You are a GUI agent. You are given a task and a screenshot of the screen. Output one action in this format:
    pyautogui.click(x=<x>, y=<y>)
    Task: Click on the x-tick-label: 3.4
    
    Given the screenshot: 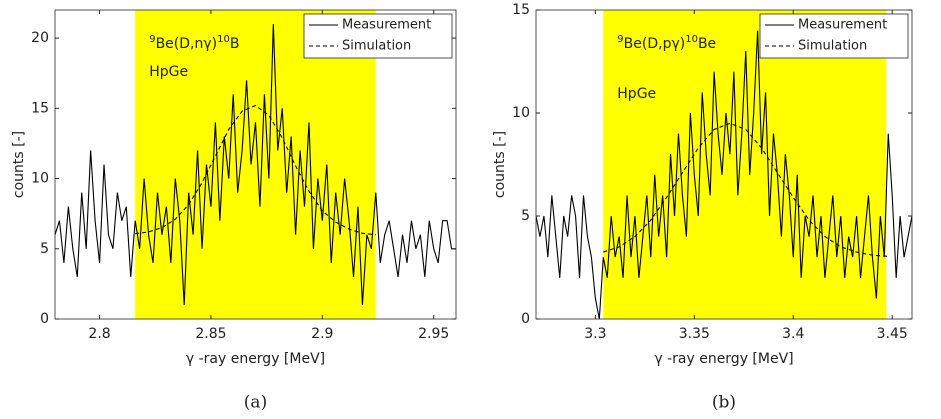 What is the action you would take?
    pyautogui.click(x=793, y=334)
    